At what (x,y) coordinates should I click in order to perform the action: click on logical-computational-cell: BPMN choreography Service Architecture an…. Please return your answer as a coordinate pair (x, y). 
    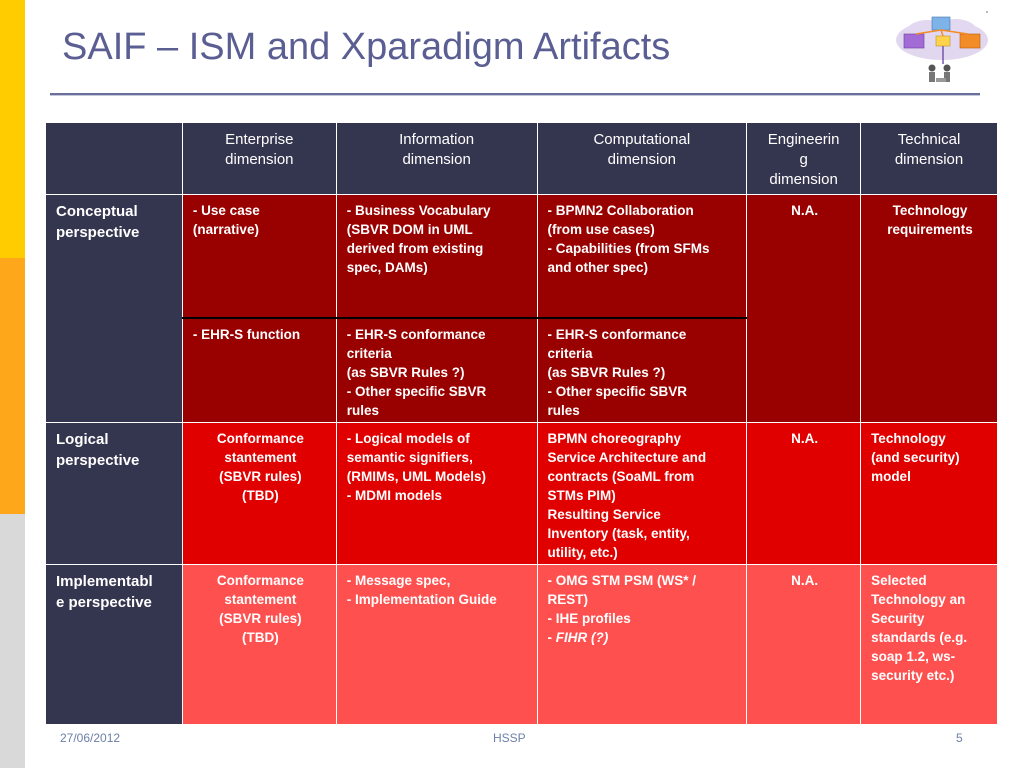
    Looking at the image, I should click on (642, 493).